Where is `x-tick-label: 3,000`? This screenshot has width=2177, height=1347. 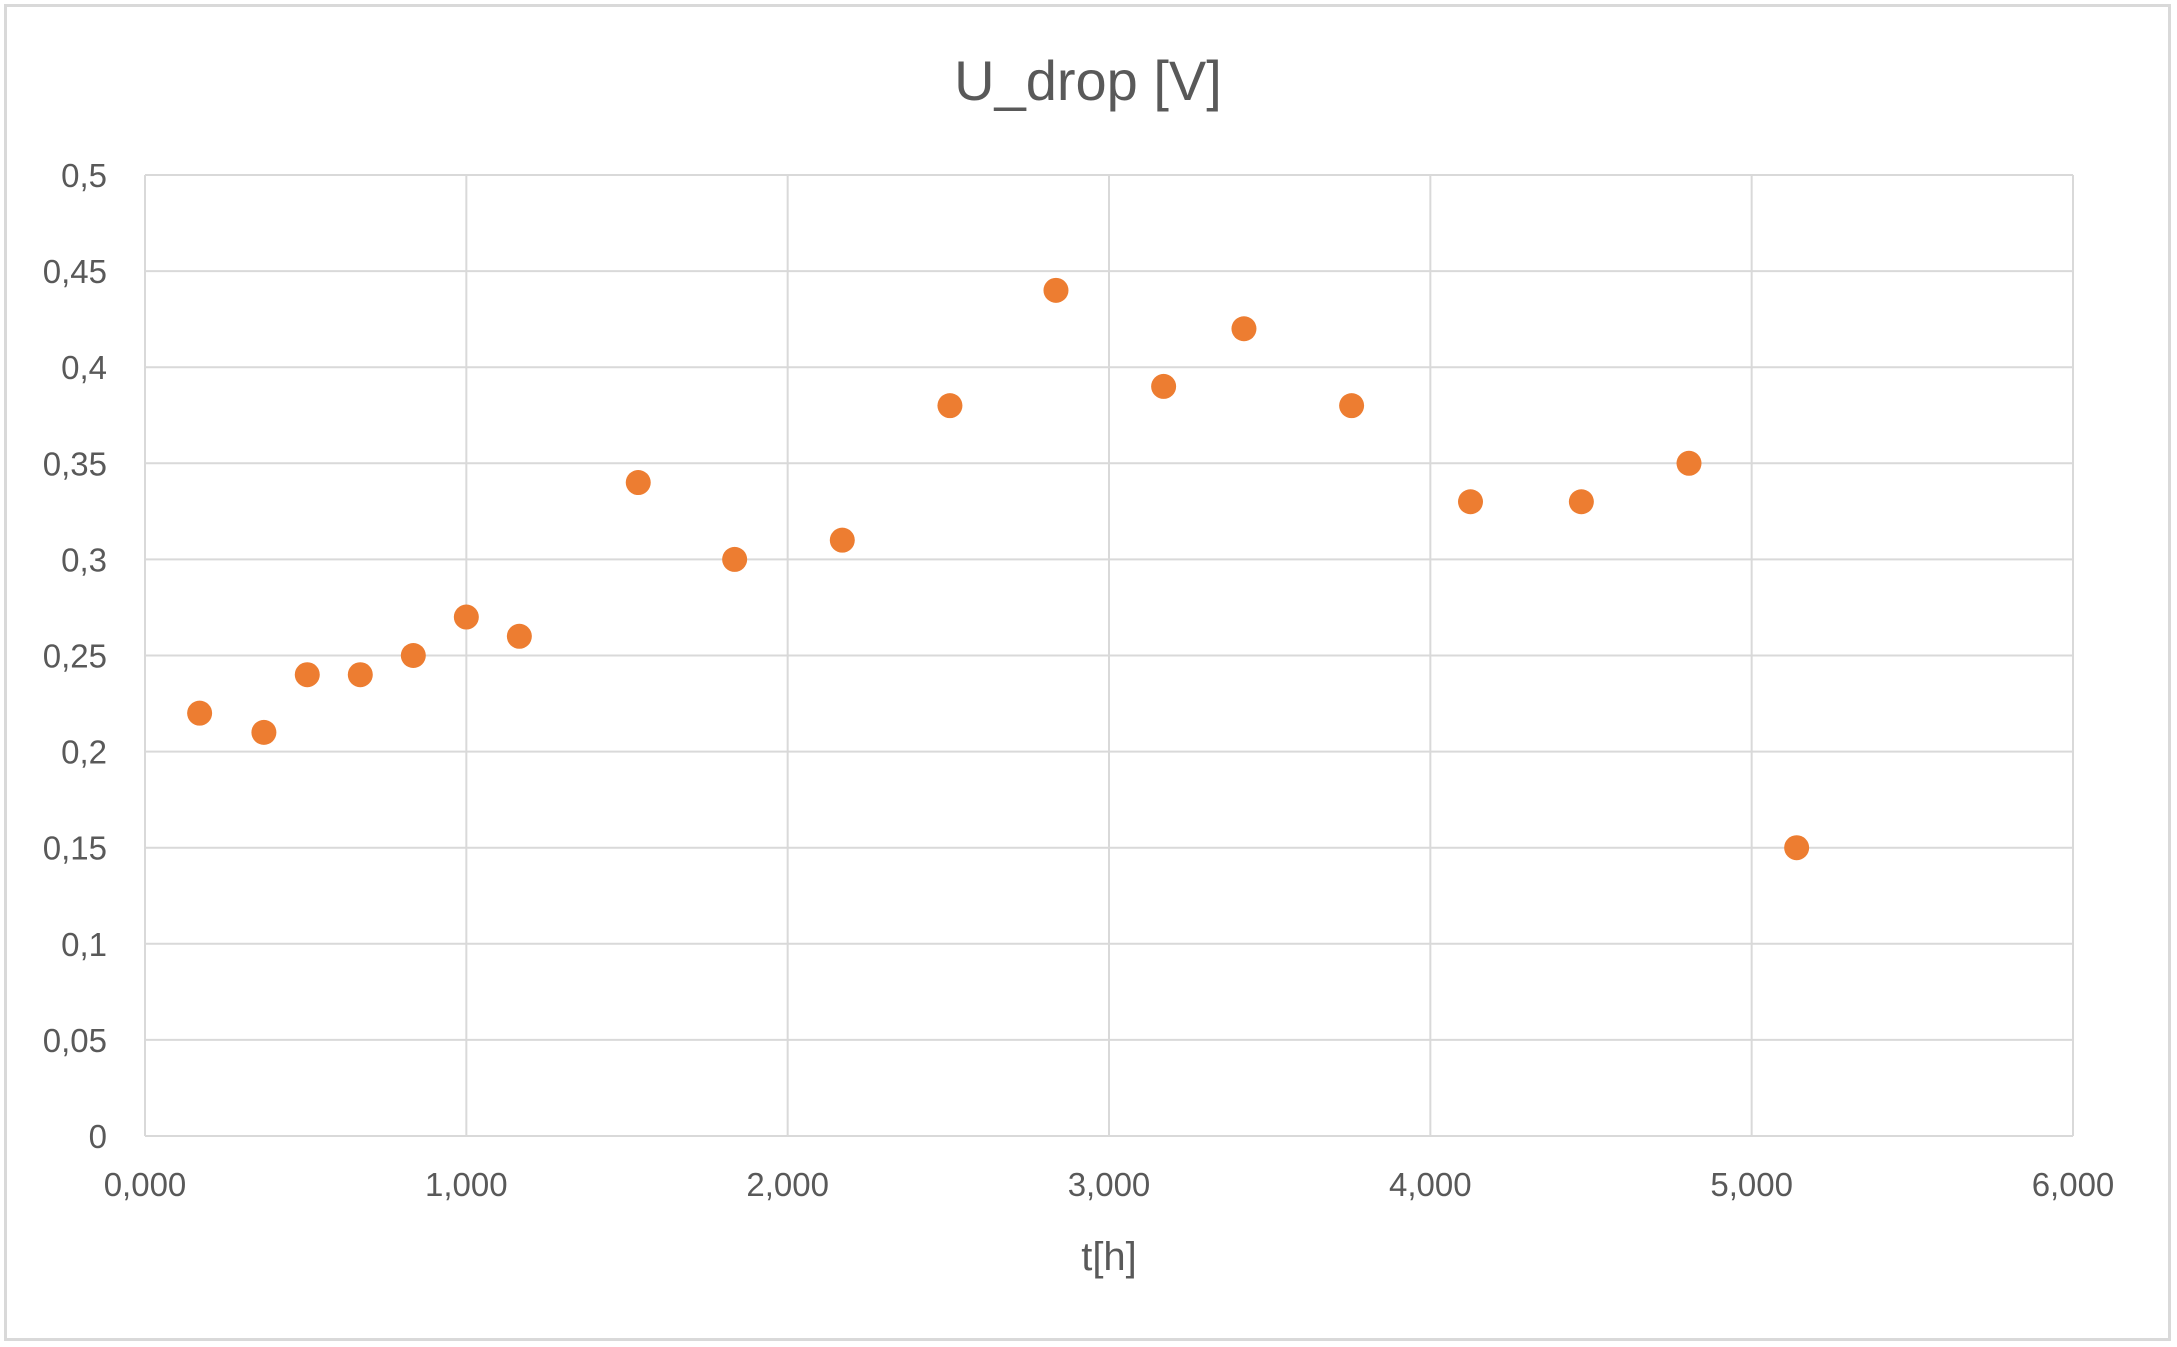
x-tick-label: 3,000 is located at coordinates (1109, 1184).